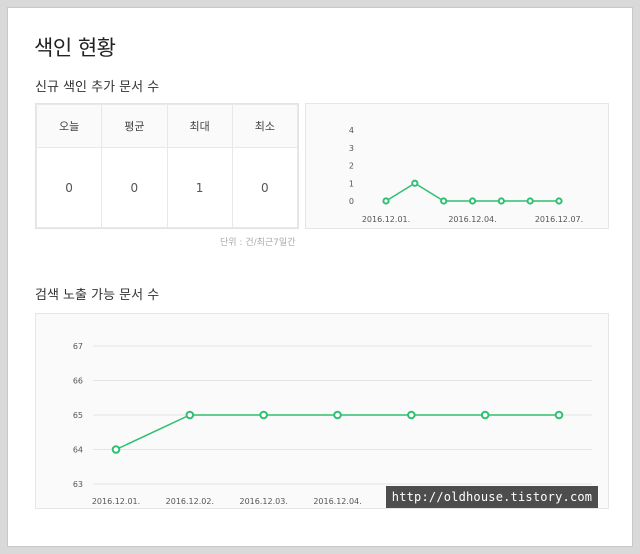 Image resolution: width=640 pixels, height=554 pixels. I want to click on large-chart-x-tick-label: 2016.12.04., so click(337, 501).